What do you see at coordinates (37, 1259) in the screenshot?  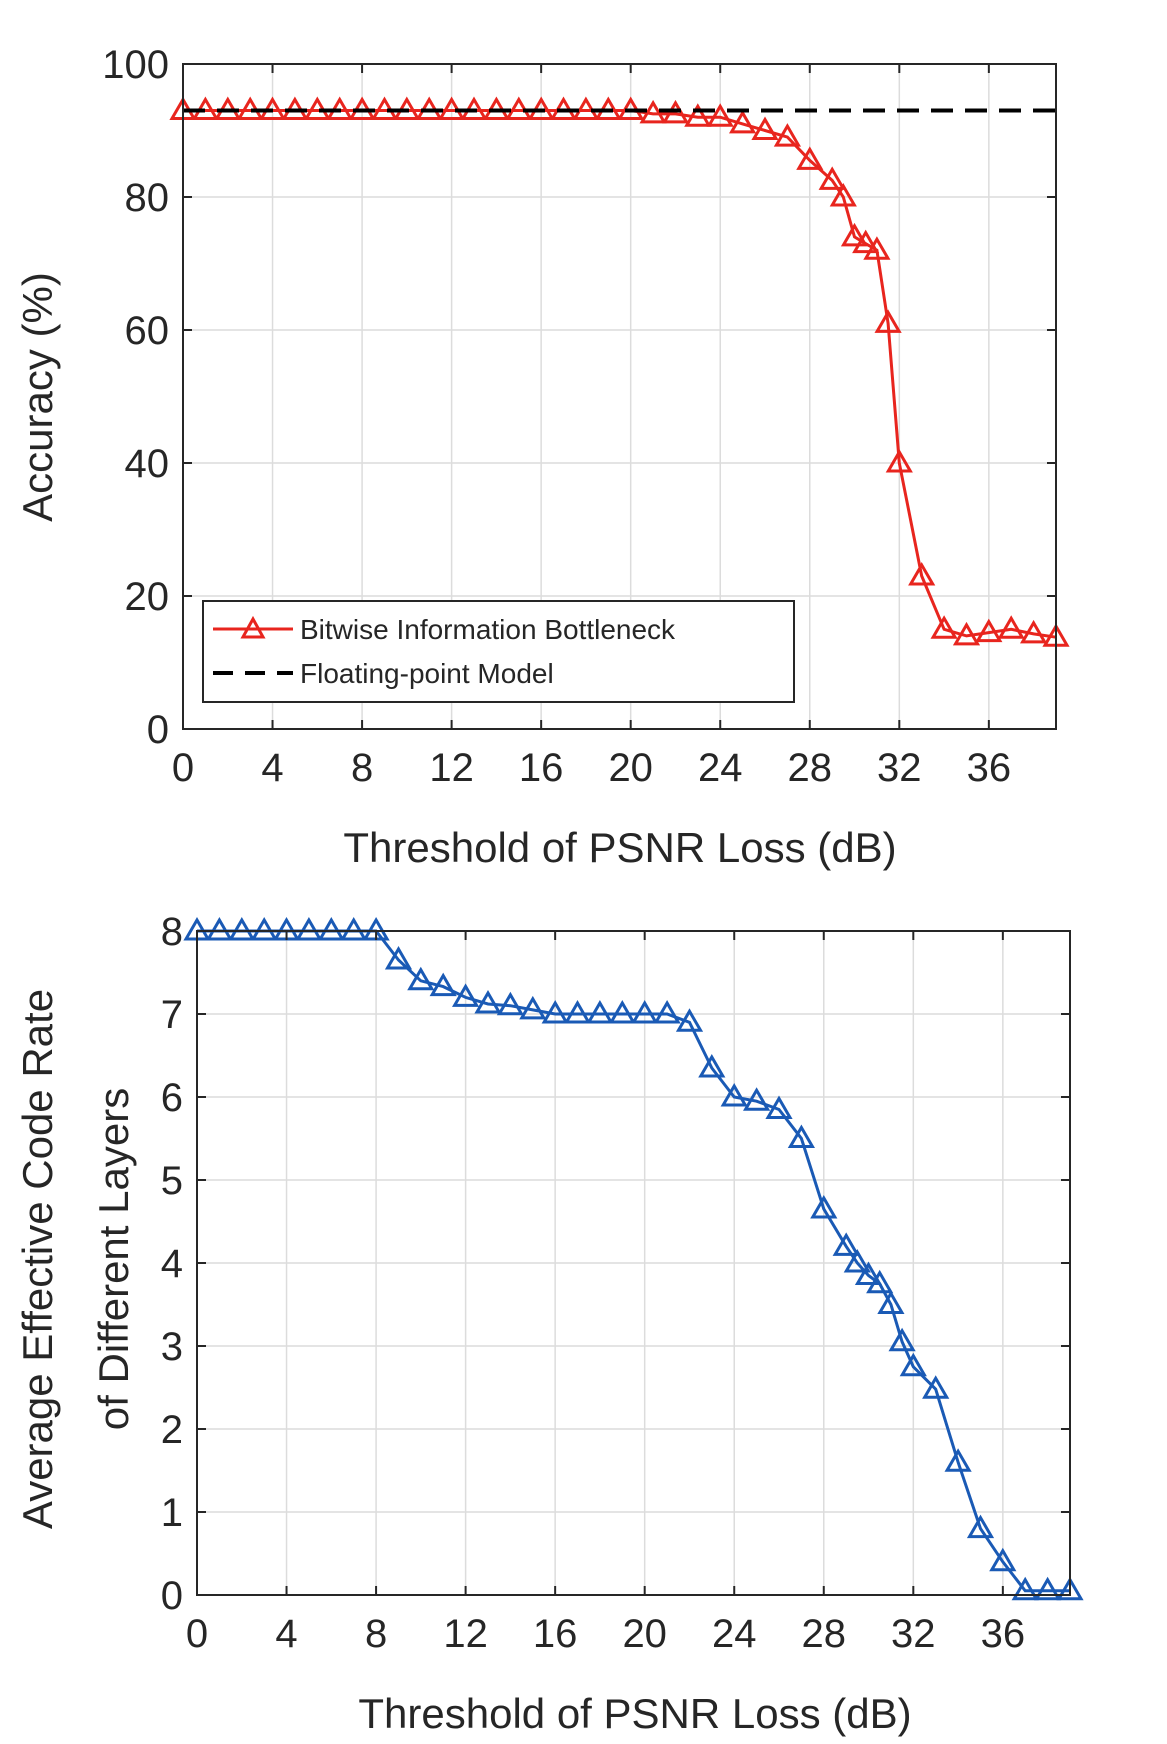 I see `y-axis-title-line1: Average Effective Code Rate` at bounding box center [37, 1259].